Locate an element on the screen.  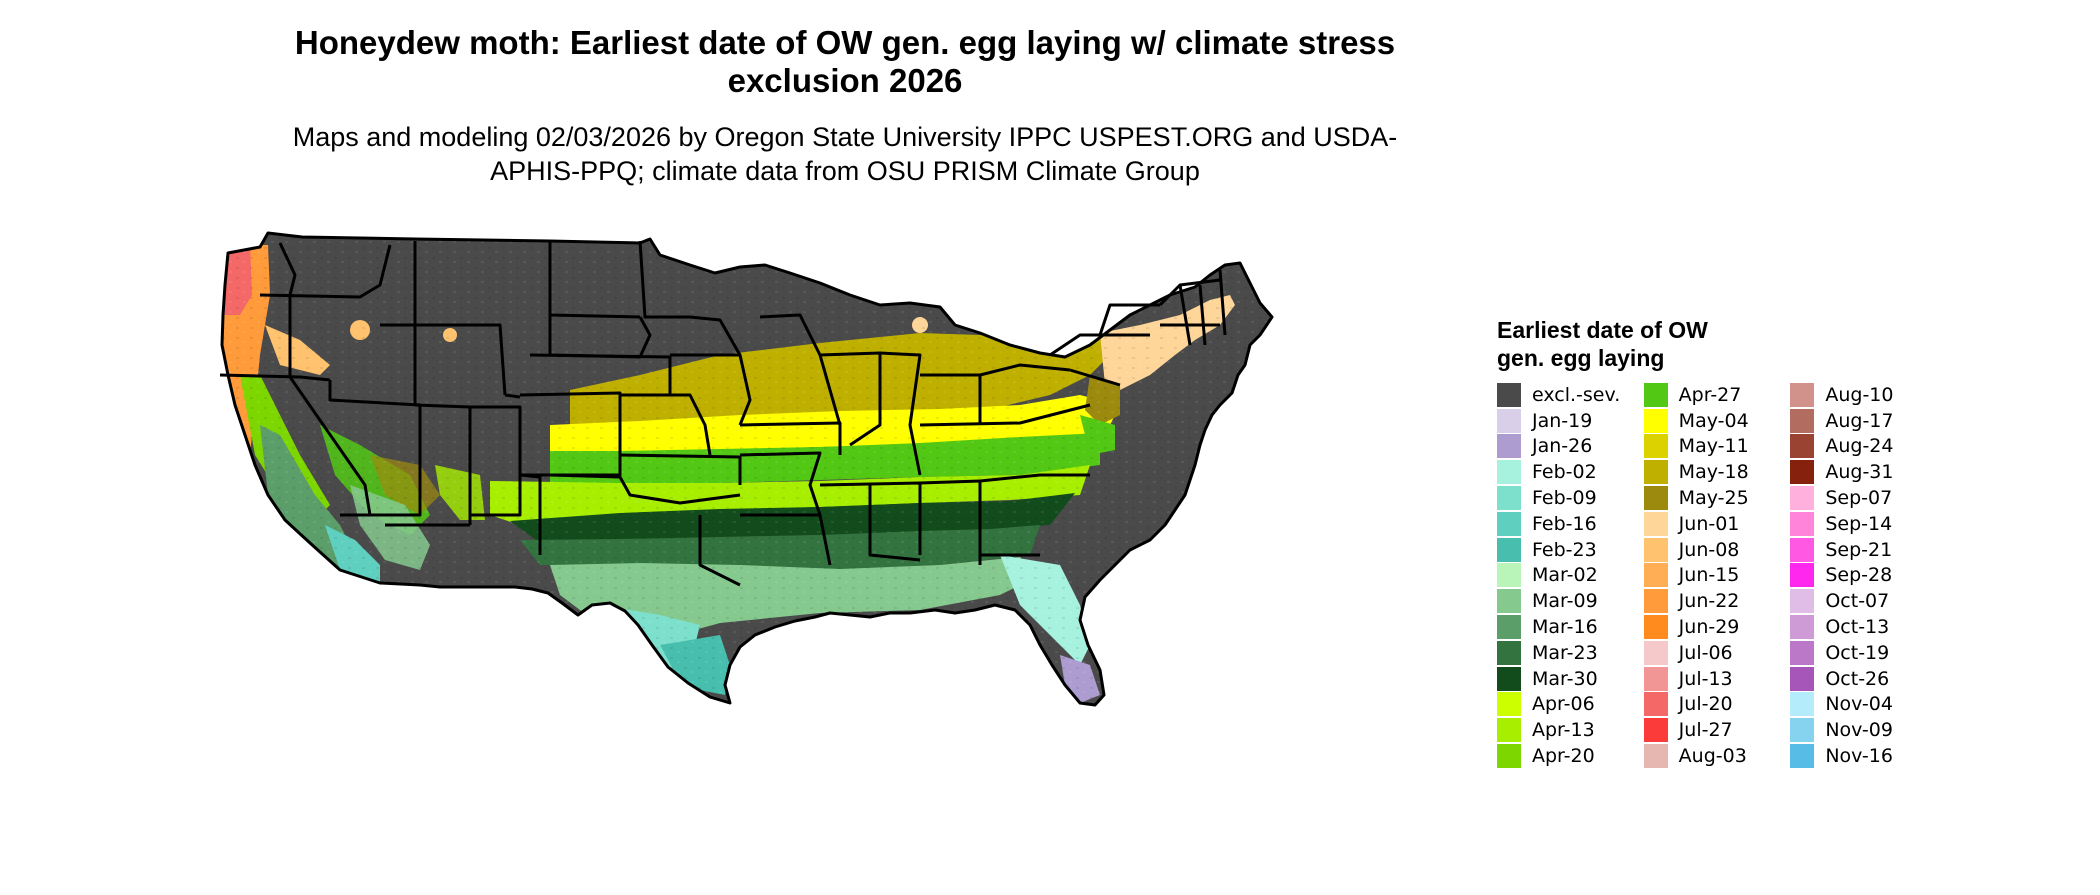
legend-item: Apr-13 is located at coordinates (1570, 730).